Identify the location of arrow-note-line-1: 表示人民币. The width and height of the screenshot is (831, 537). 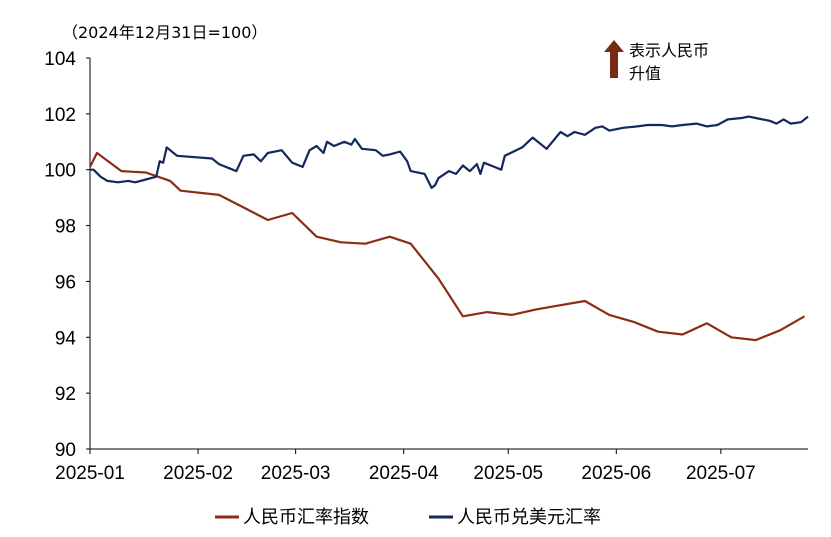
(669, 50).